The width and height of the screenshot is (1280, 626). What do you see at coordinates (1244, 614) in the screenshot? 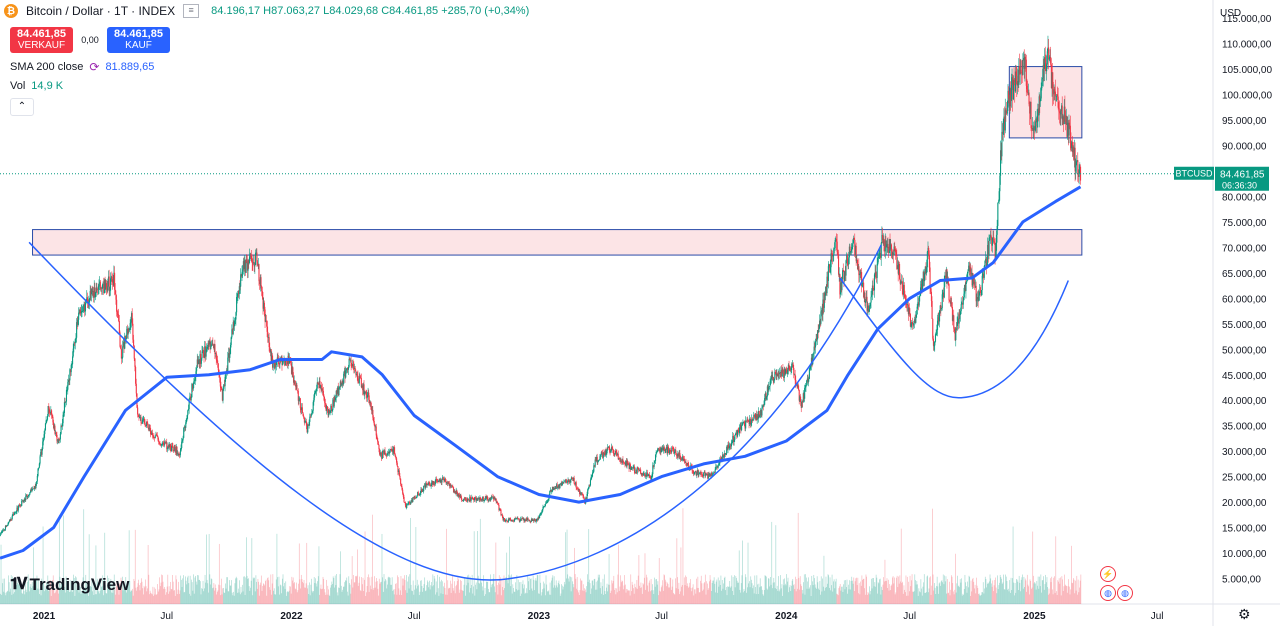
I see `settings-gear-icon: ⚙` at bounding box center [1244, 614].